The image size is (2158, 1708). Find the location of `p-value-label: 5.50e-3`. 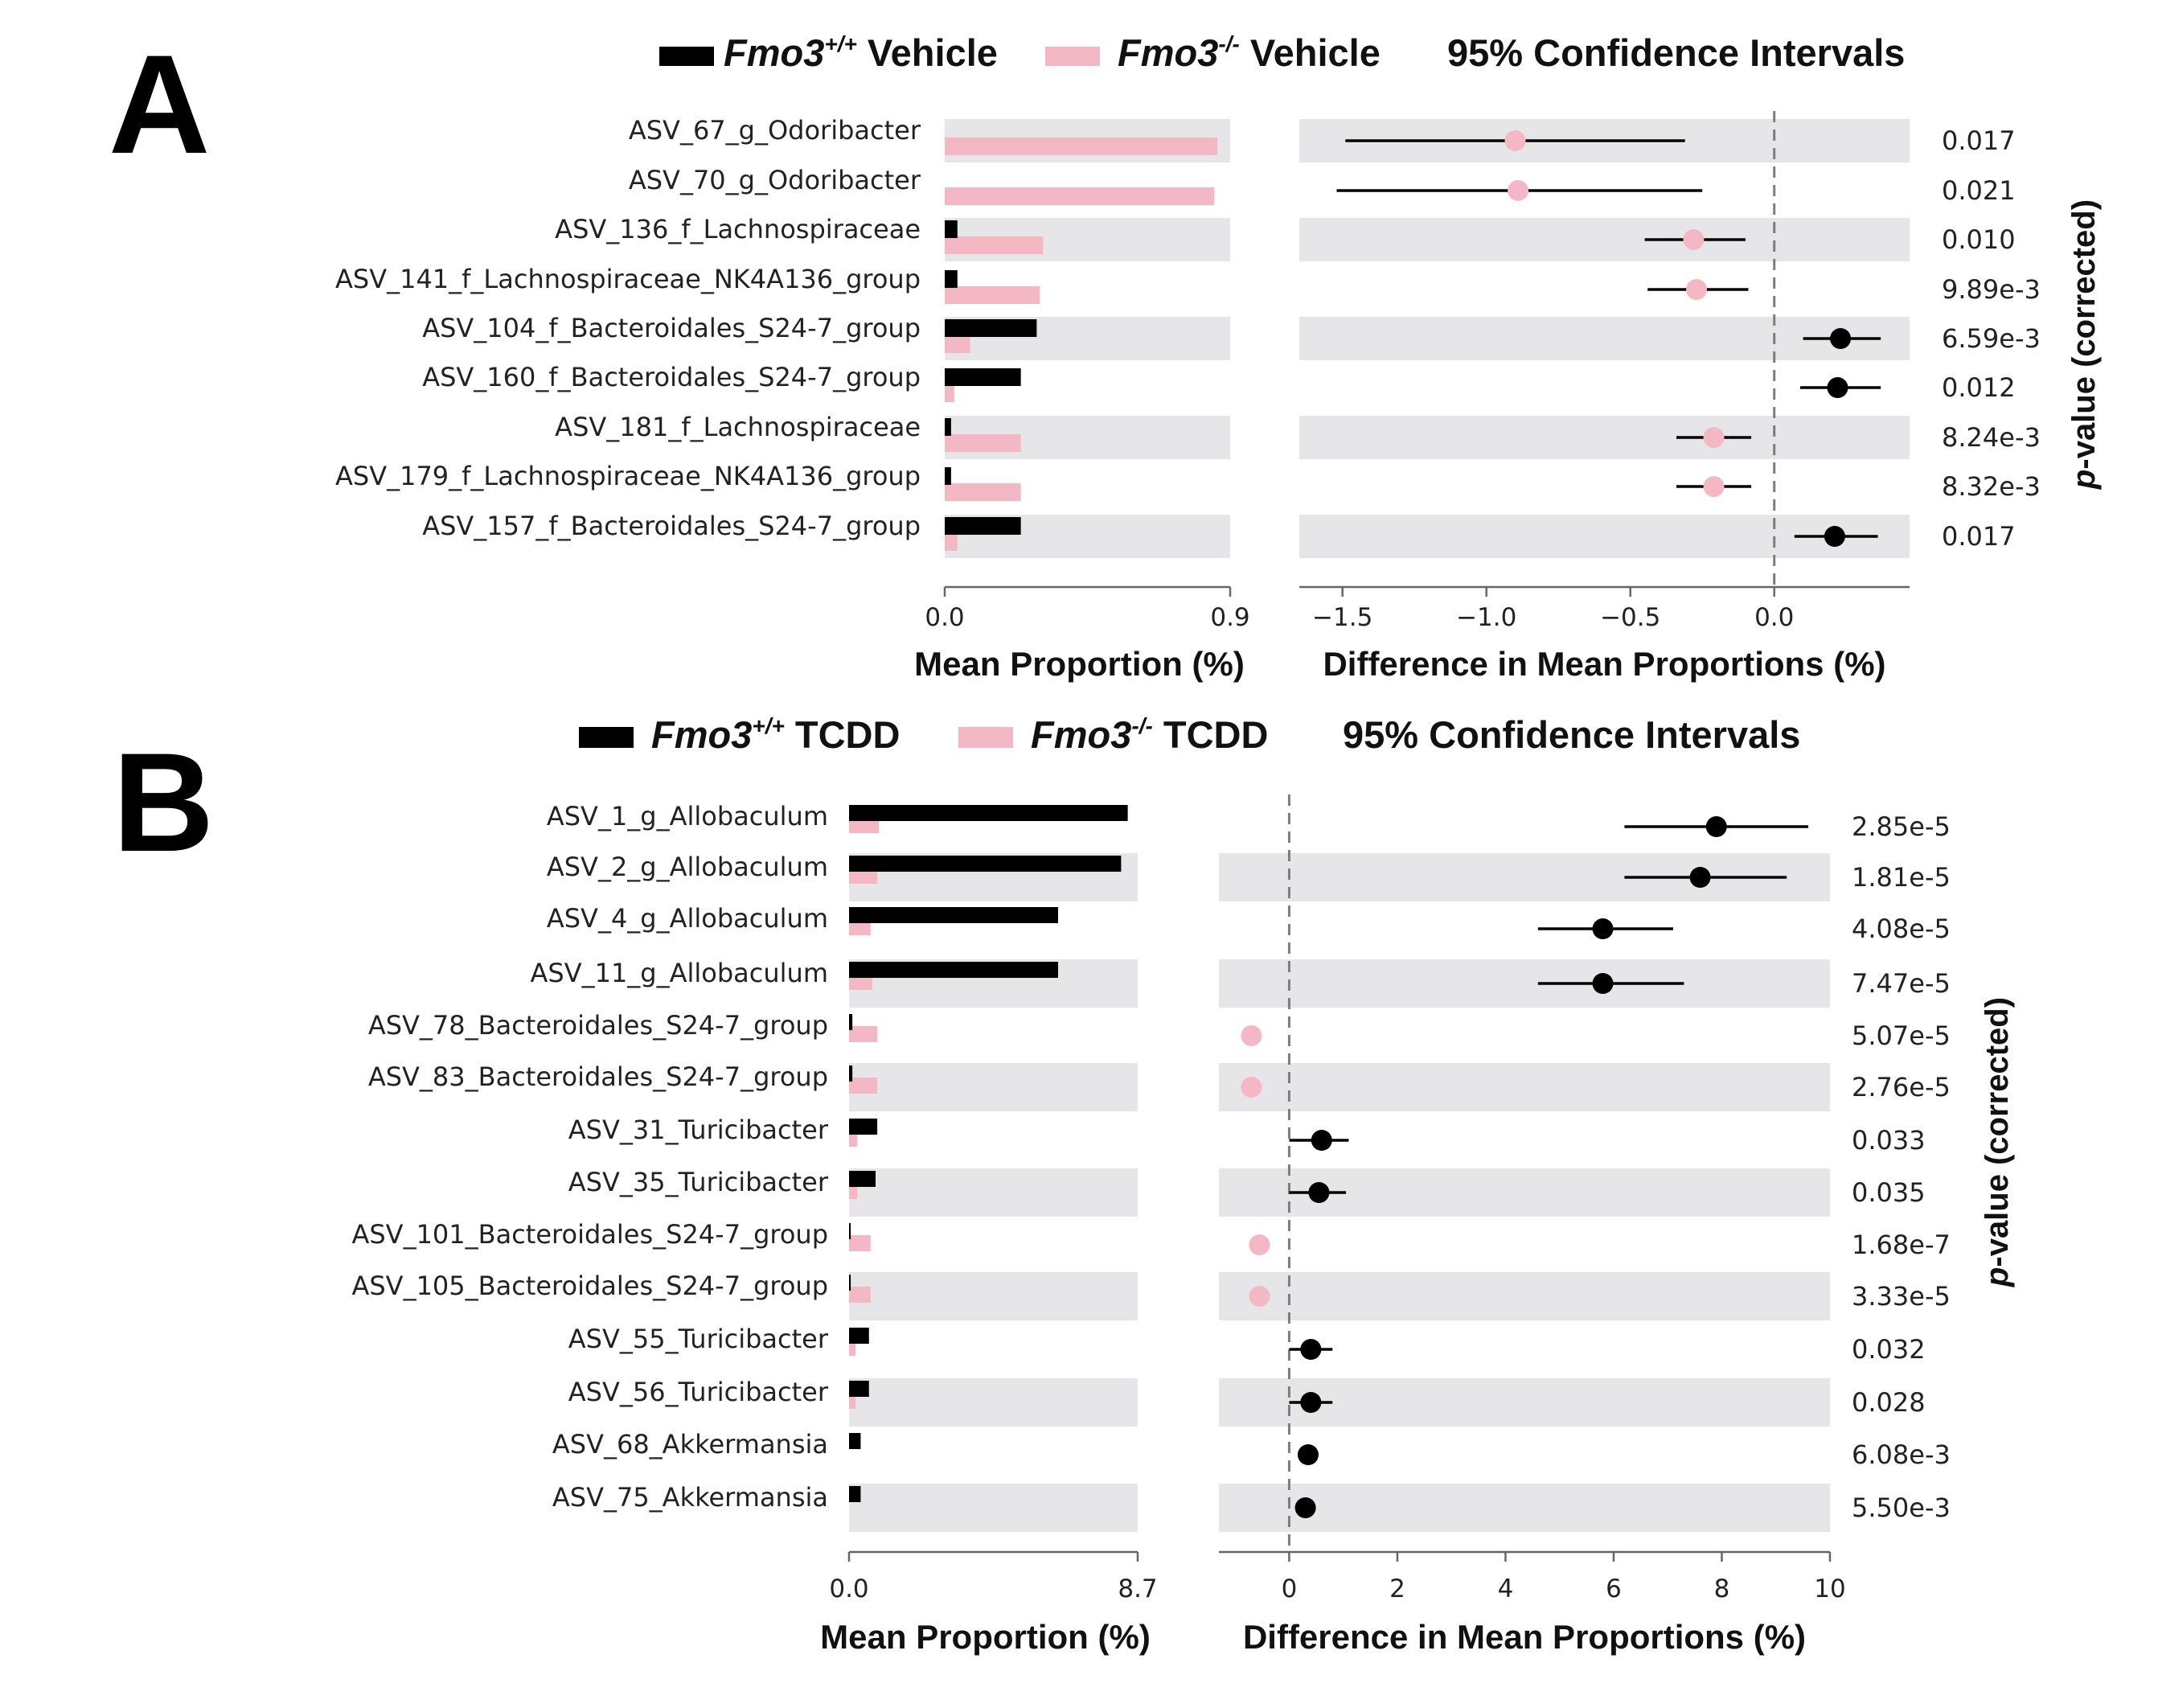

p-value-label: 5.50e-3 is located at coordinates (1901, 1507).